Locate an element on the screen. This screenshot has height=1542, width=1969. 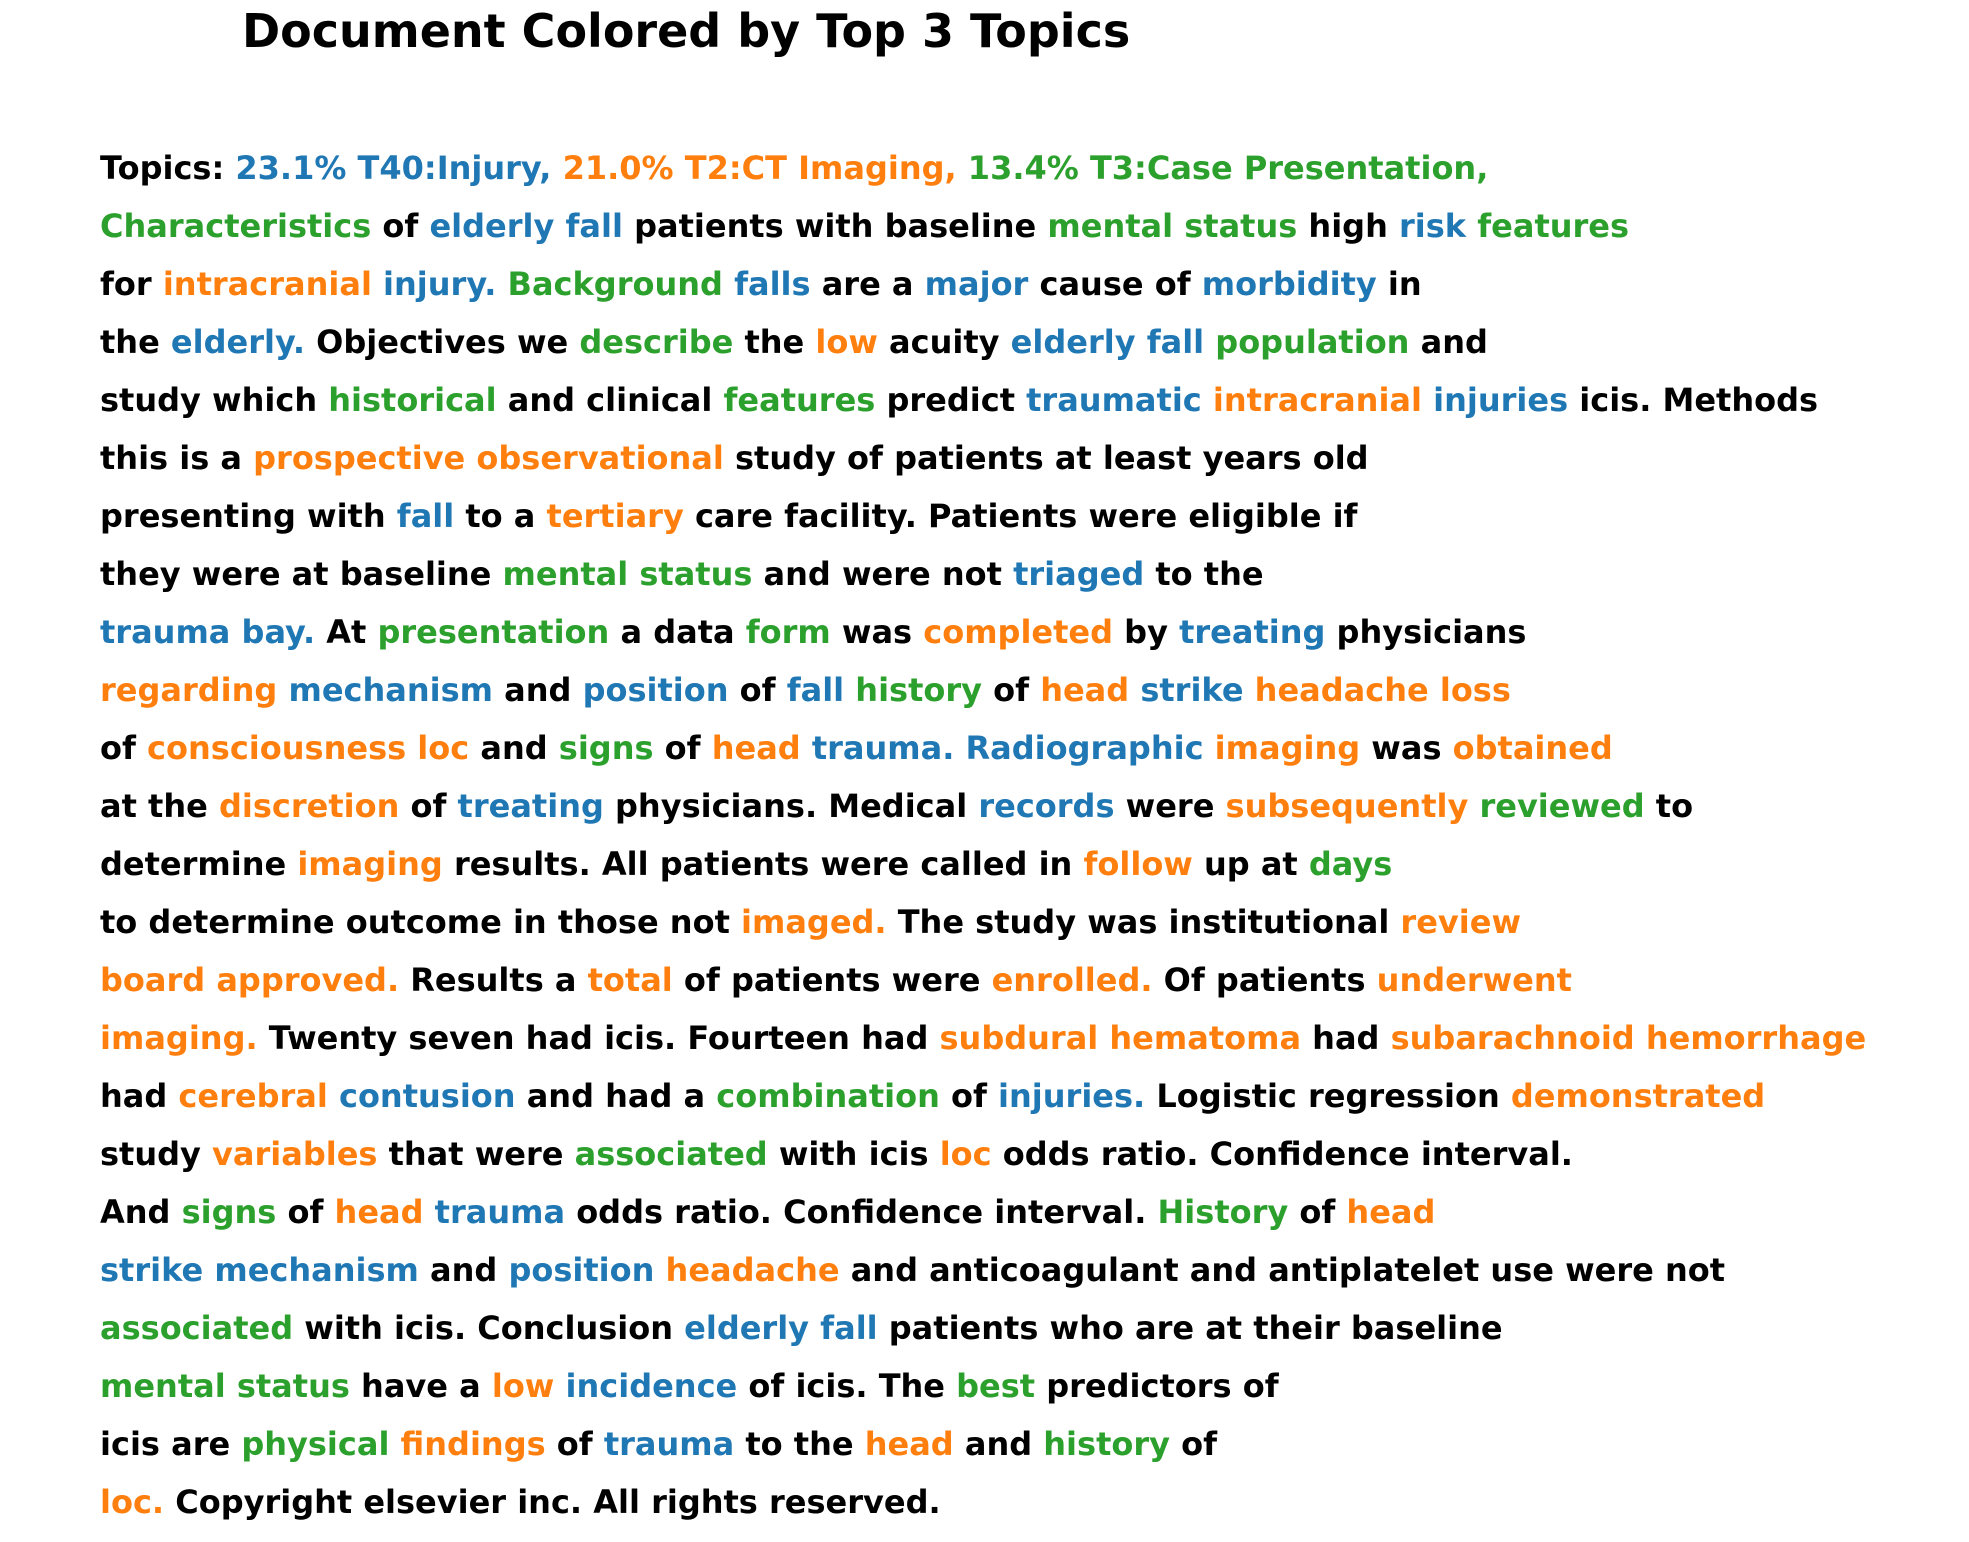
topic-3-word: 13.4% T3:Case Presentation, is located at coordinates (1228, 168).